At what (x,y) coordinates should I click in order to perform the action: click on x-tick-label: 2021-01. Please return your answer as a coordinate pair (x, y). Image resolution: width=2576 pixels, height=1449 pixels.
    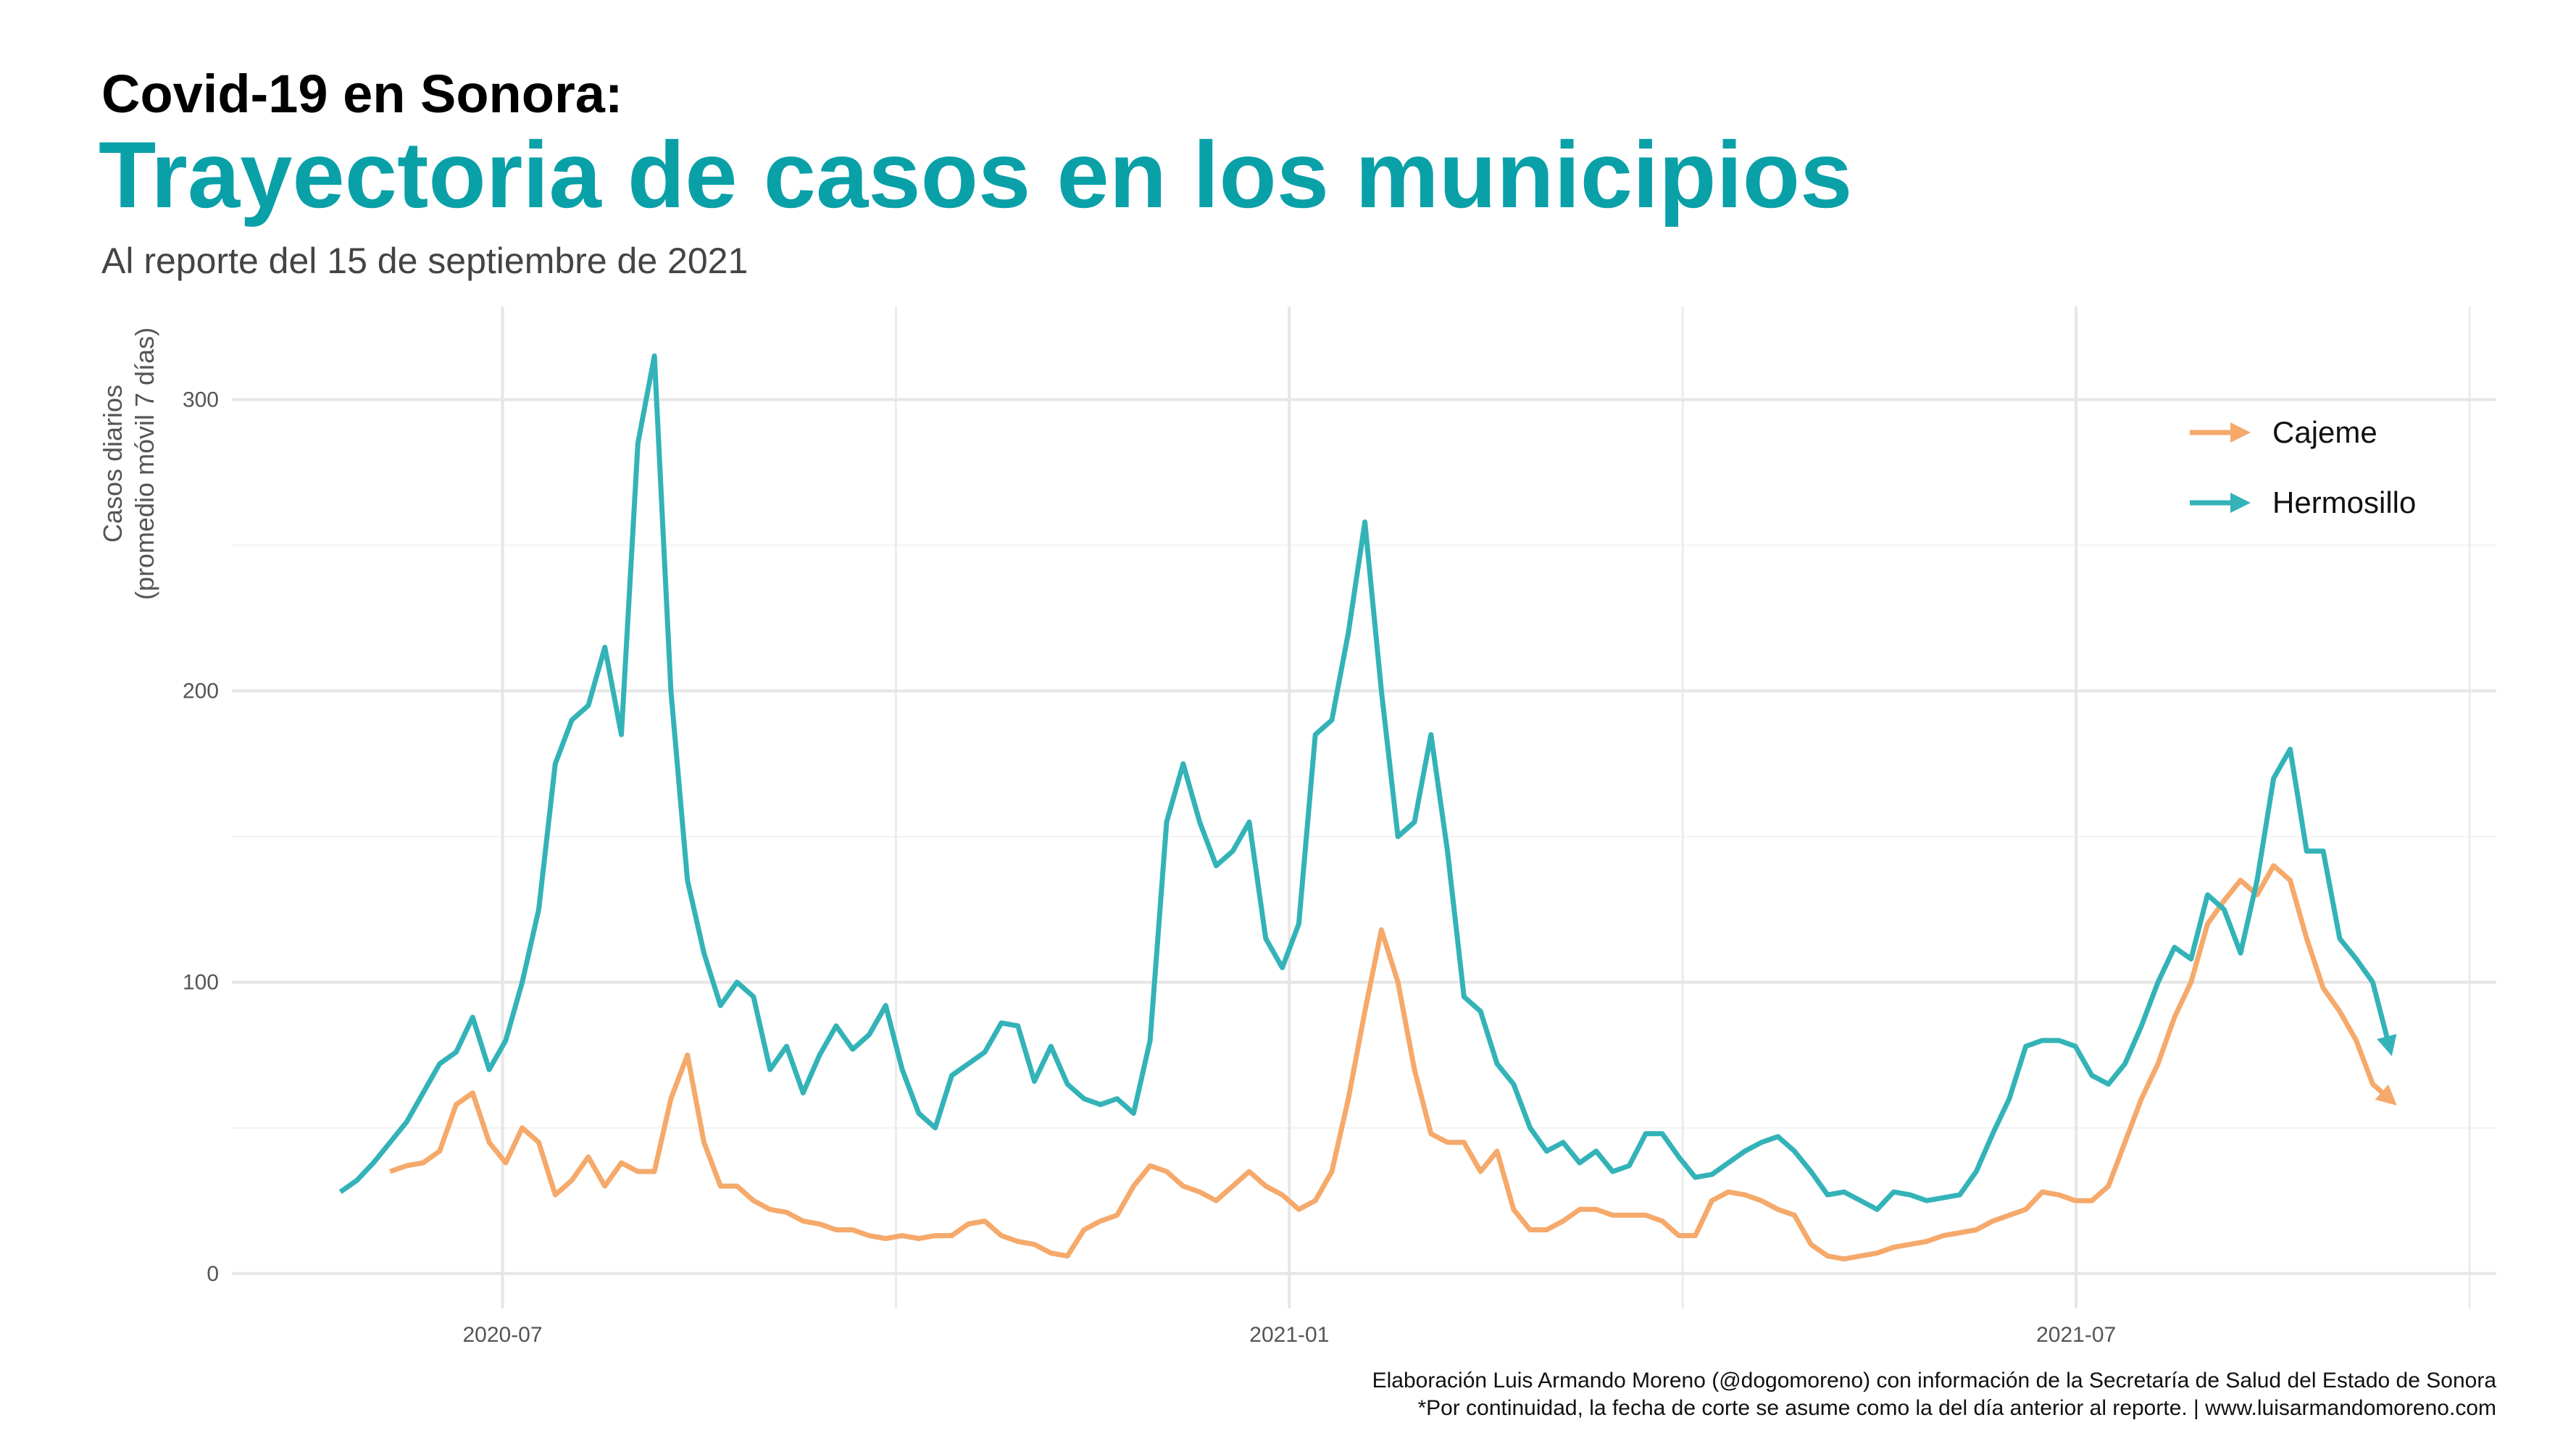
    Looking at the image, I should click on (1289, 1335).